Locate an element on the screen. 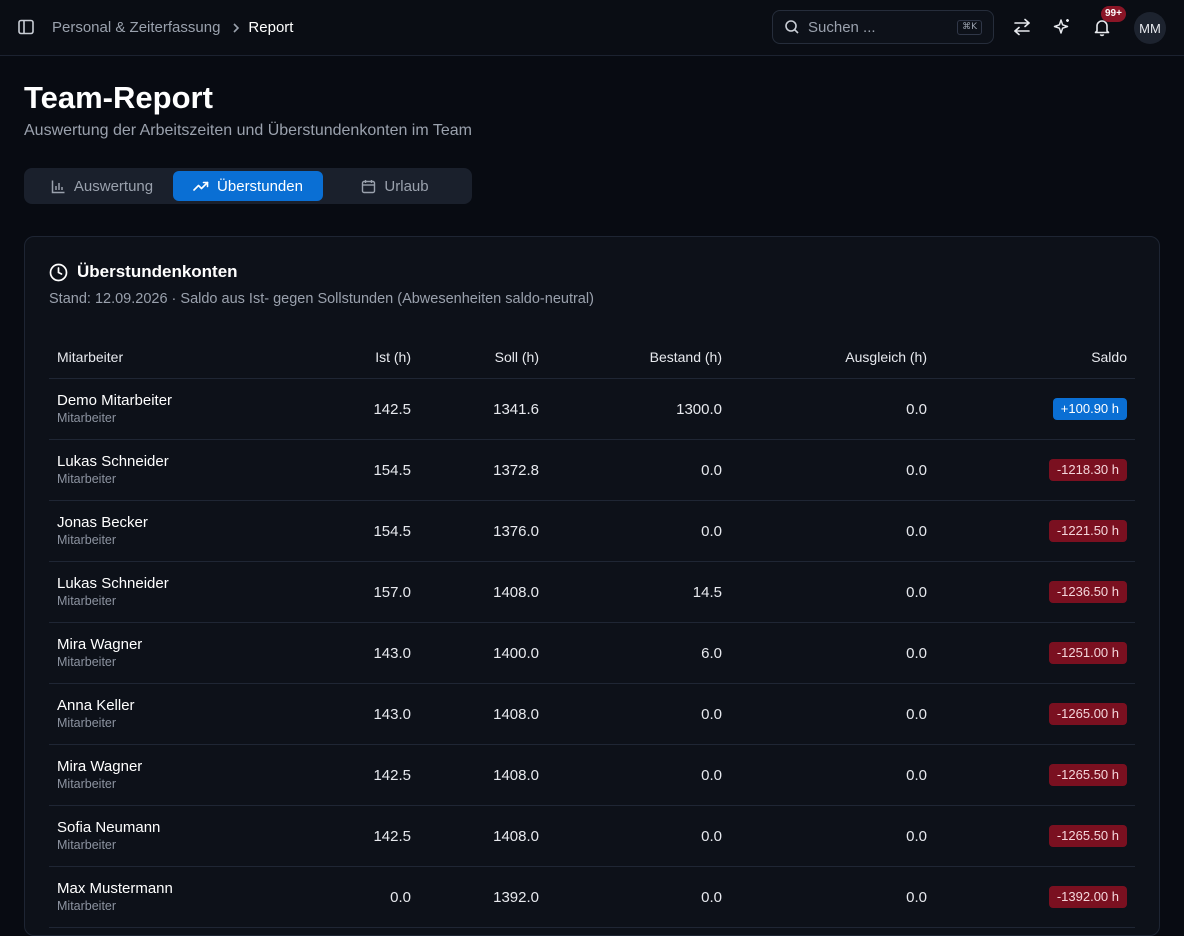 This screenshot has width=1184, height=936. search-icon is located at coordinates (792, 27).